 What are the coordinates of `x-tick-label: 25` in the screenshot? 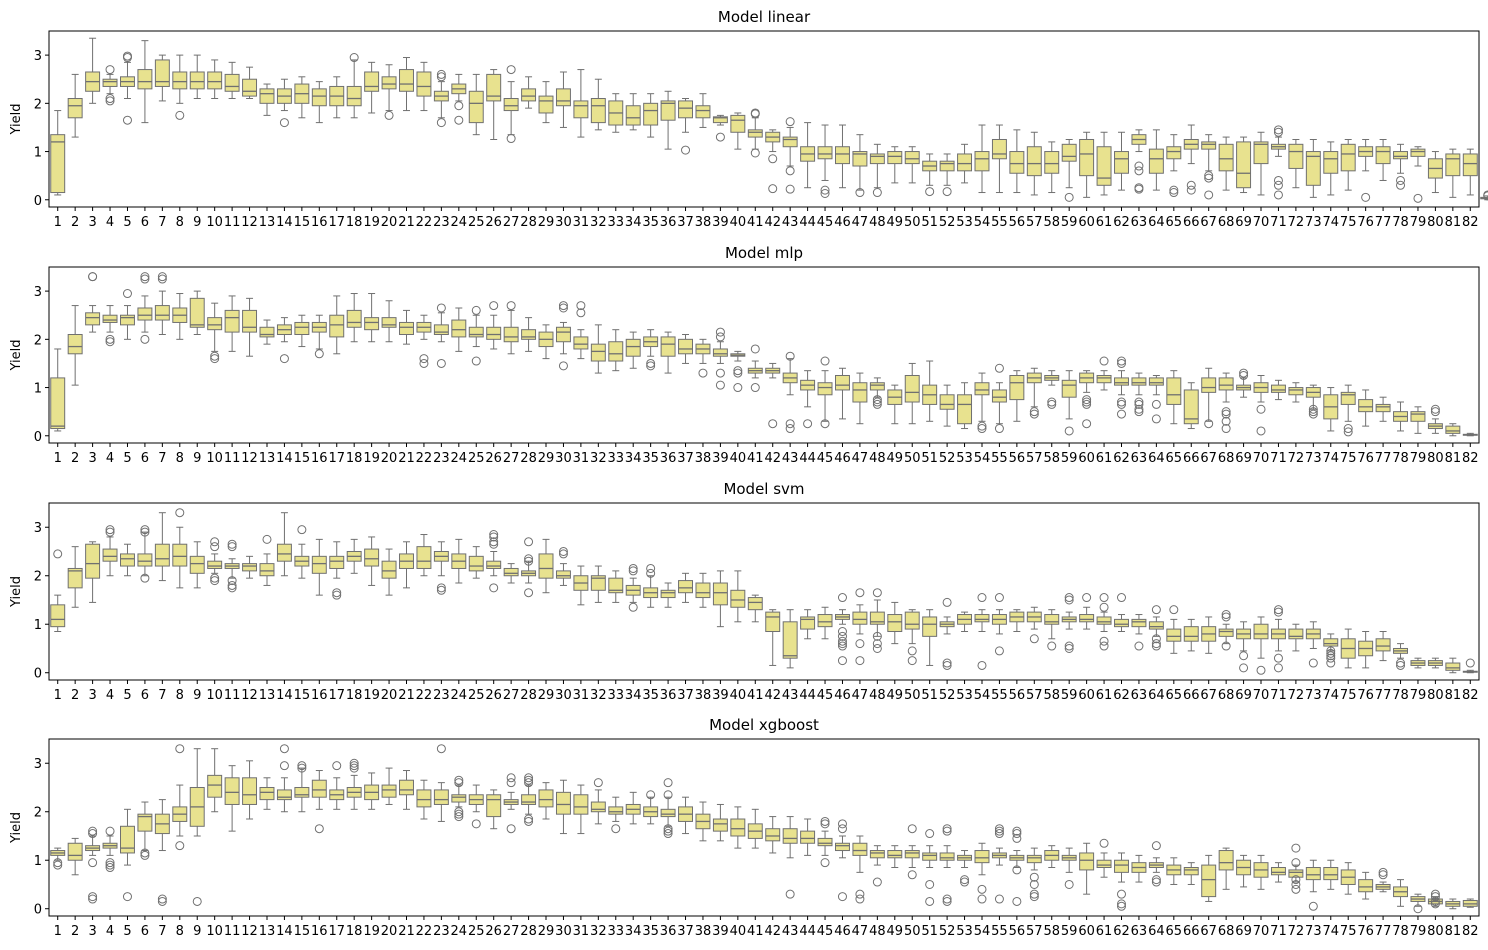 It's located at (476, 695).